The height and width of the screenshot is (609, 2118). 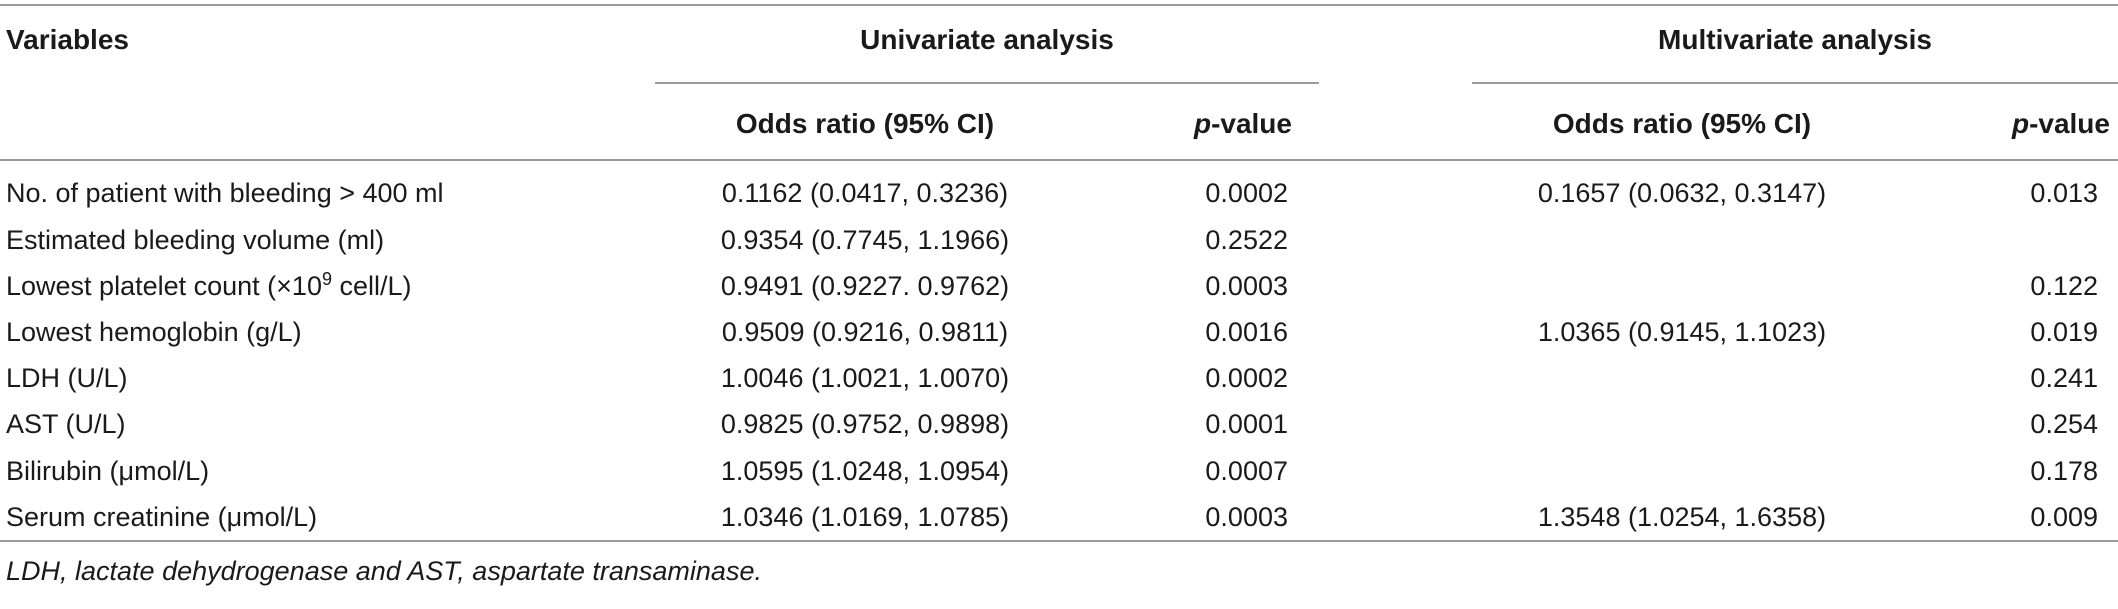 I want to click on row-7-uni-or: 1.0346 (1.0169, 1.0785), so click(x=865, y=517).